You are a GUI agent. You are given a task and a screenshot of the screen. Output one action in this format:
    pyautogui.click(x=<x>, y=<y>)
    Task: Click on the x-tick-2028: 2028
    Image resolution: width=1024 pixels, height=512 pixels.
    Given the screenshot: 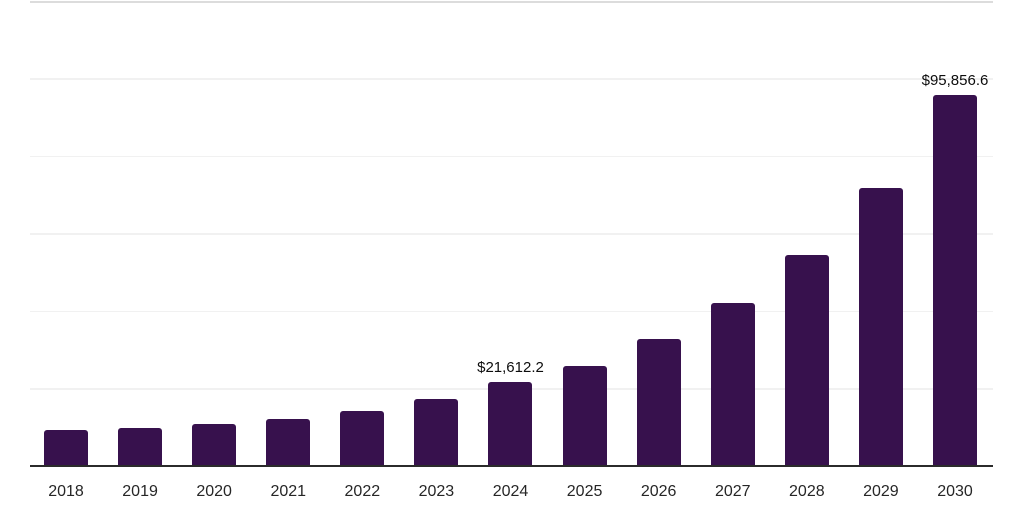 What is the action you would take?
    pyautogui.click(x=807, y=491)
    